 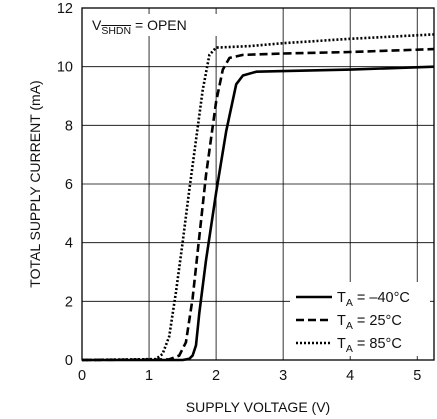 What do you see at coordinates (283, 376) in the screenshot?
I see `x-tick-label: 3` at bounding box center [283, 376].